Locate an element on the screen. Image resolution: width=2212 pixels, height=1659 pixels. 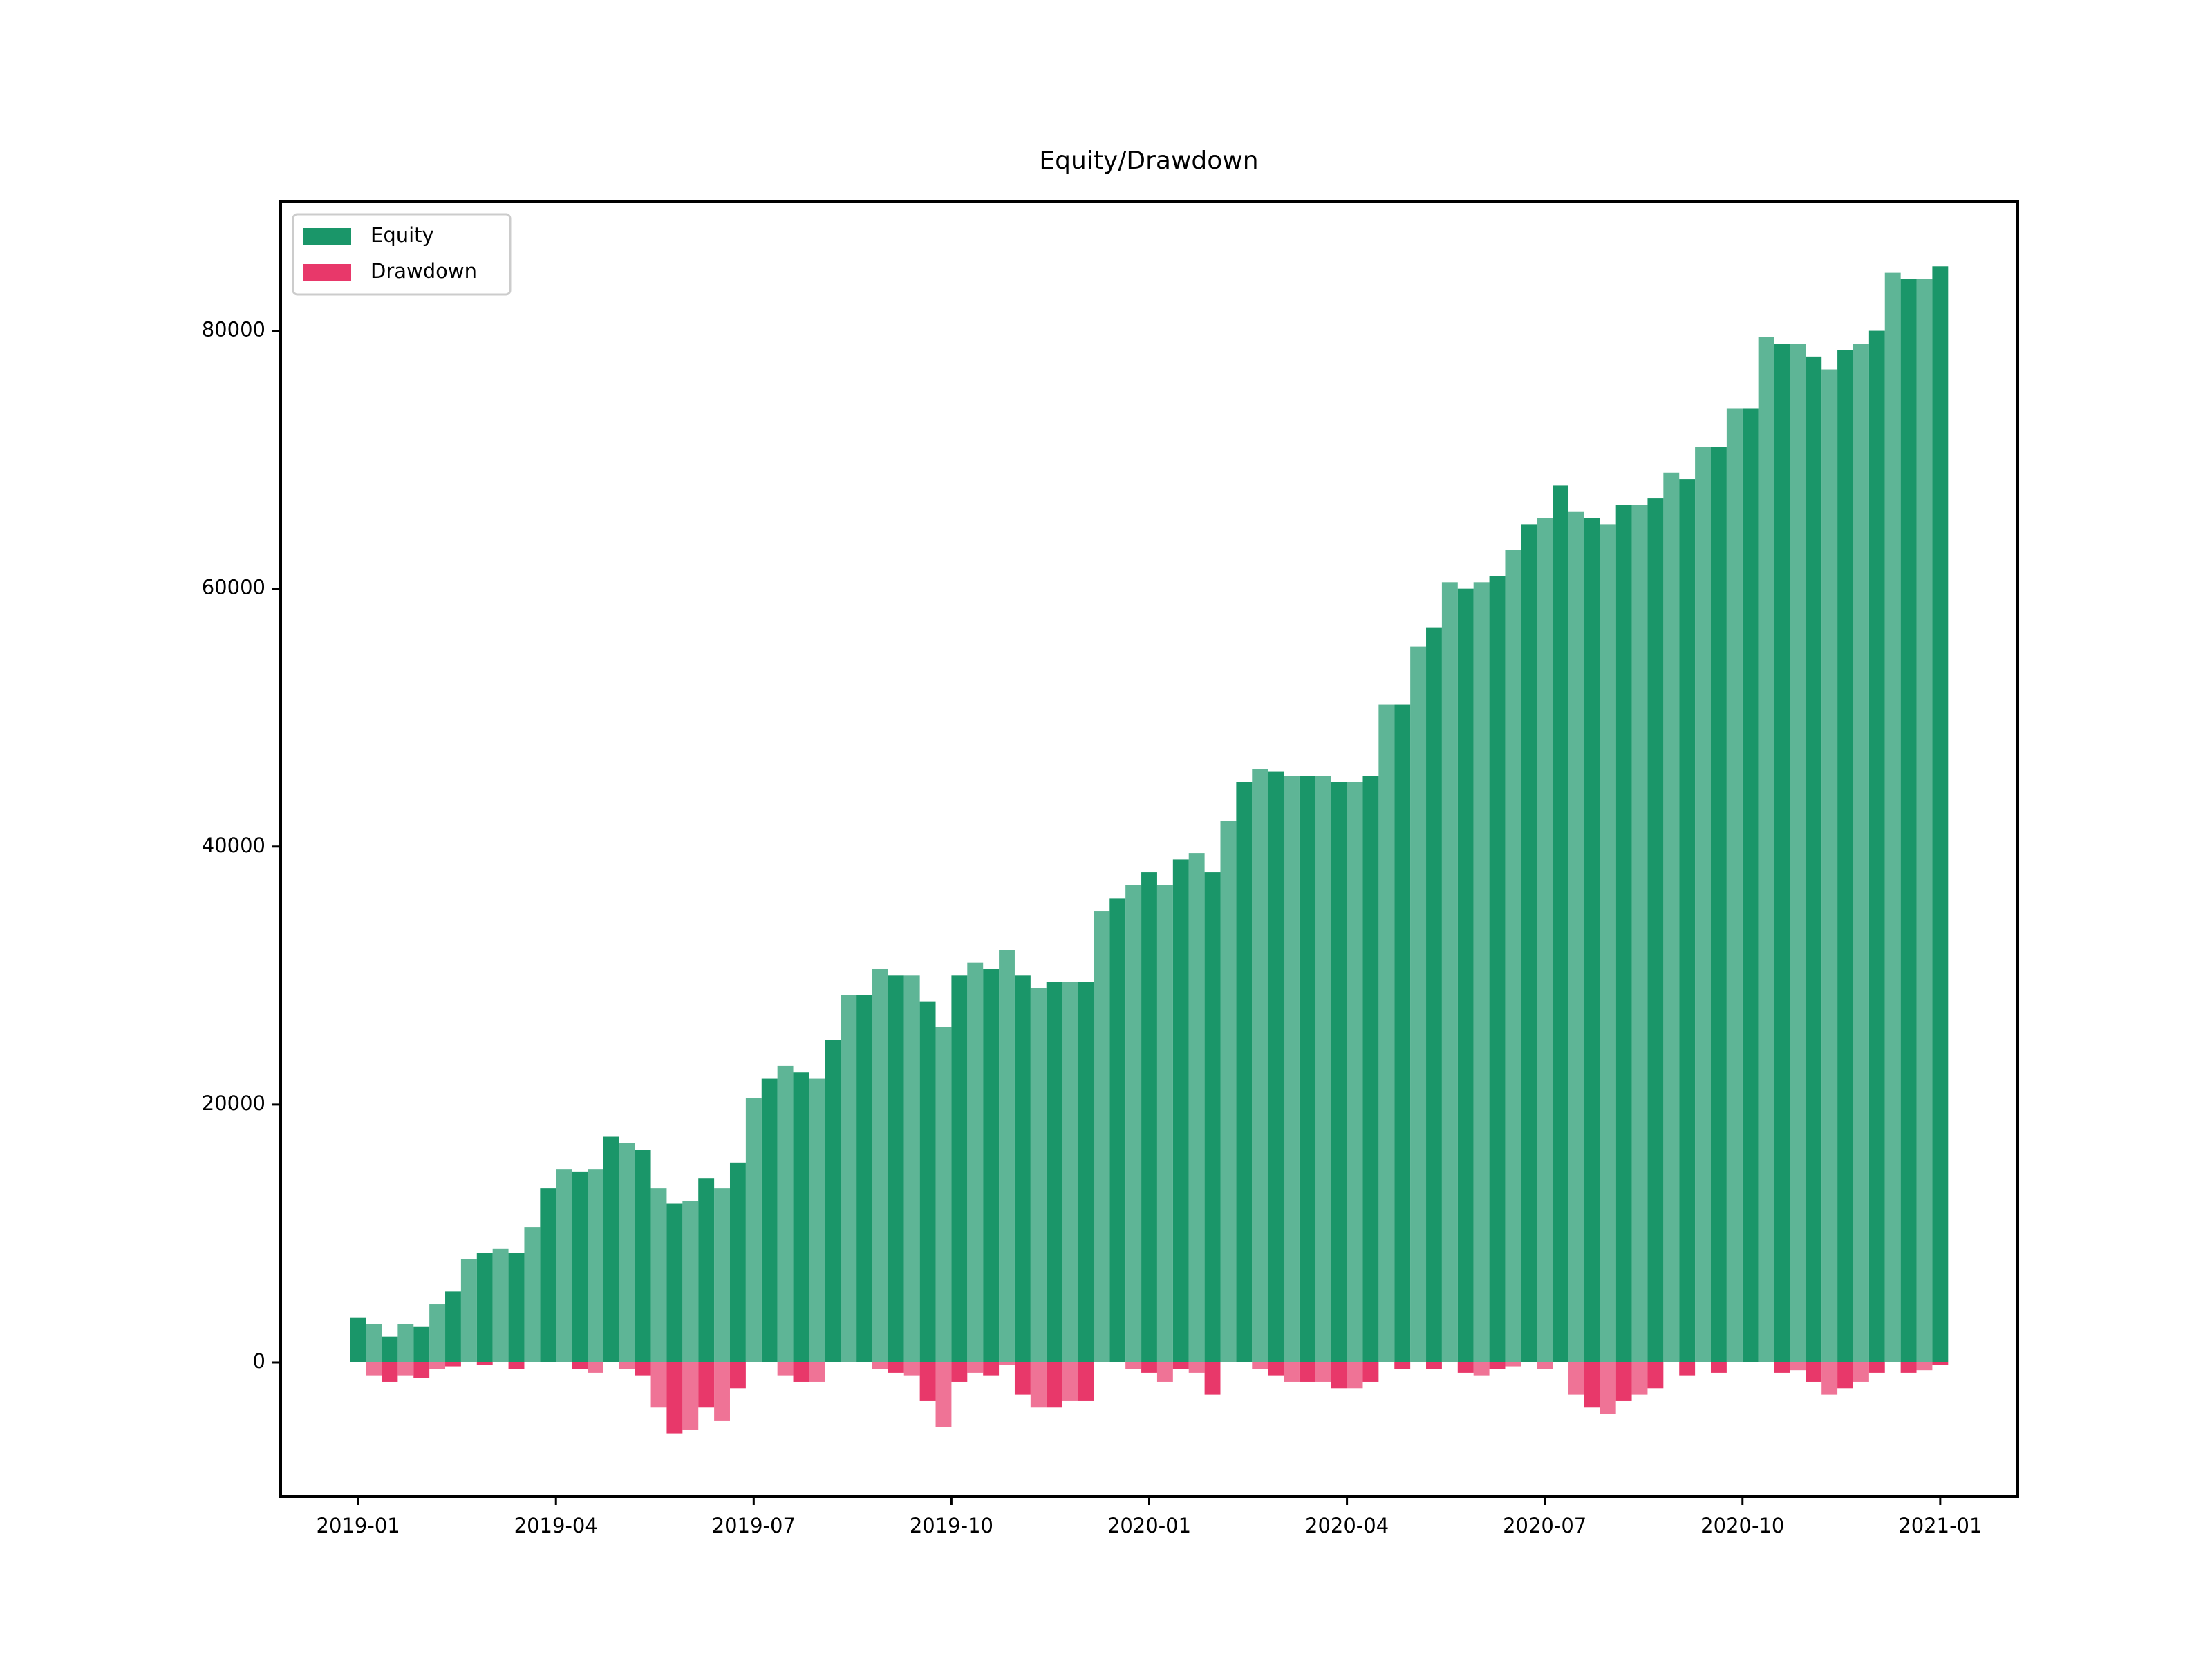
y-tick-label: 20000 is located at coordinates (233, 1103).